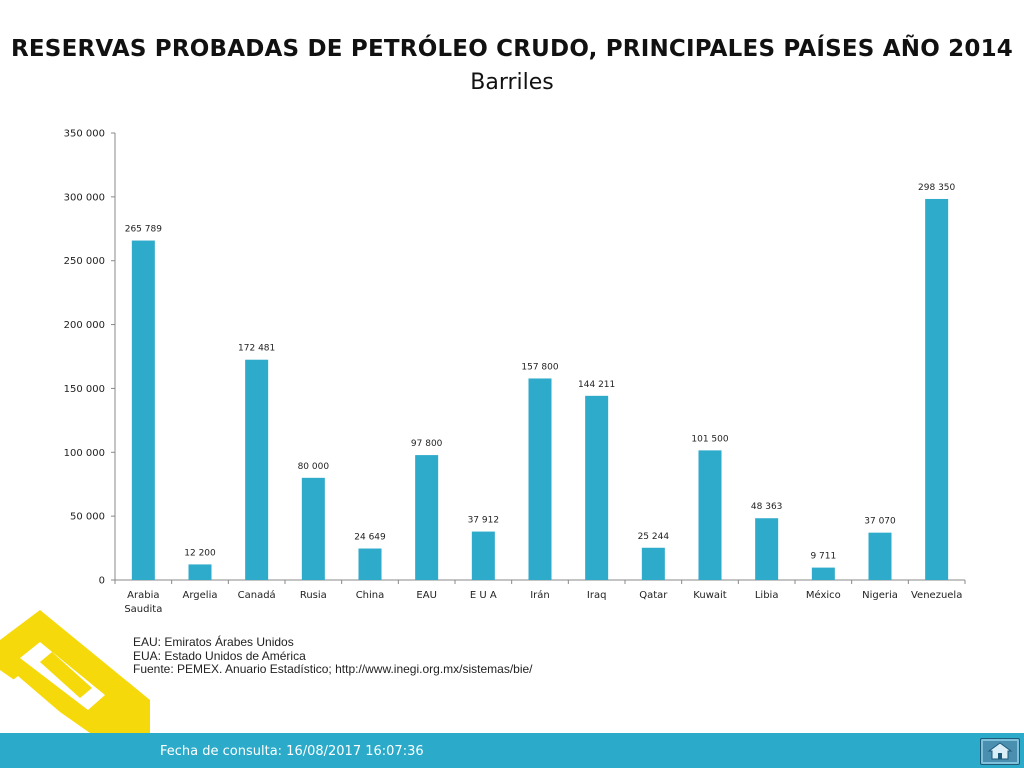  Describe the element at coordinates (936, 595) in the screenshot. I see `x-tick-label: Venezuela` at that location.